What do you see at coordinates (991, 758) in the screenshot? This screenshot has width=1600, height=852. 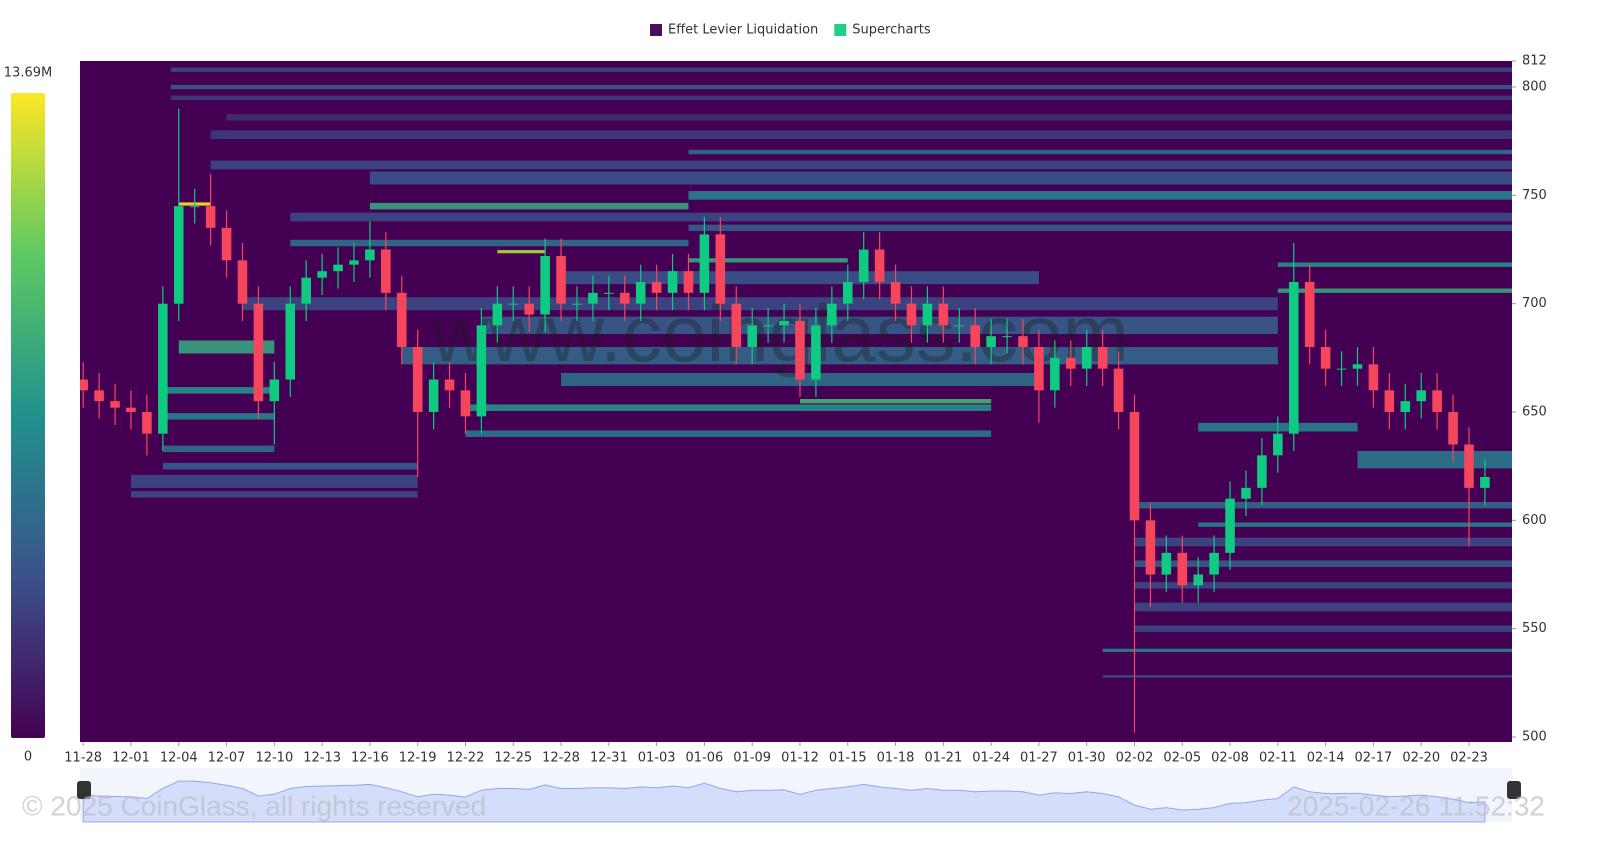 I see `x-tick-label: 01-24` at bounding box center [991, 758].